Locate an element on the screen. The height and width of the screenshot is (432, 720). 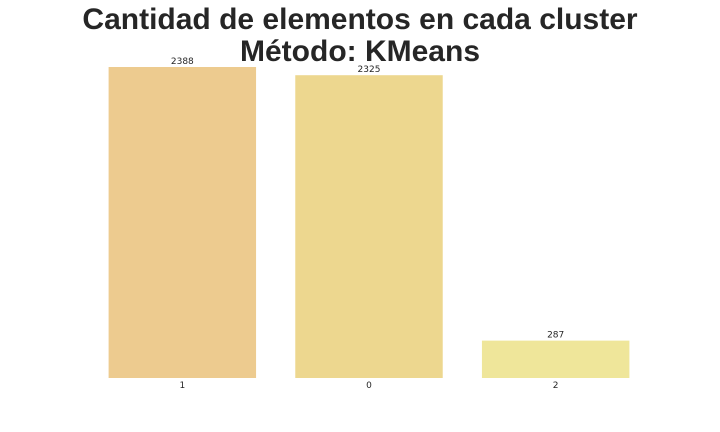
data-label-cluster-2: 287 is located at coordinates (555, 336).